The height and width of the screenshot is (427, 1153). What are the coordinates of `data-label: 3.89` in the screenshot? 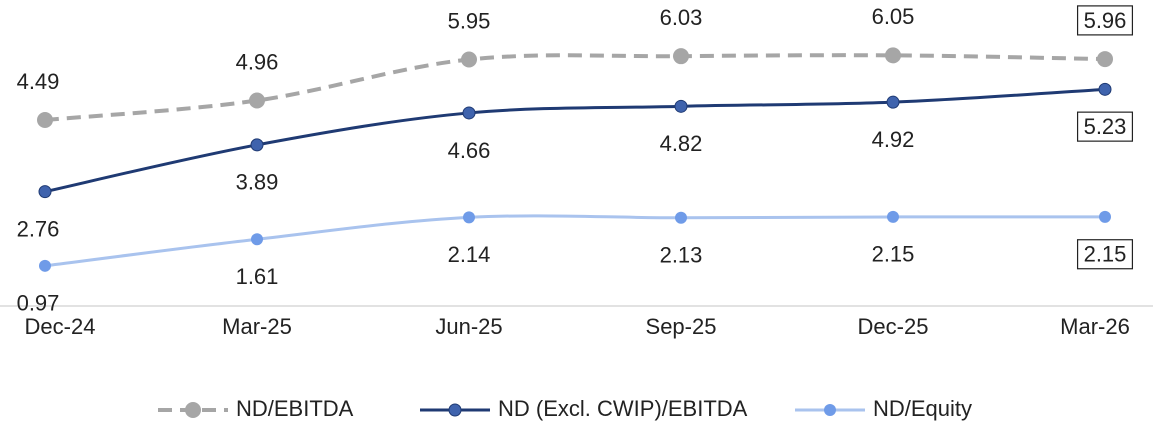 It's located at (257, 182).